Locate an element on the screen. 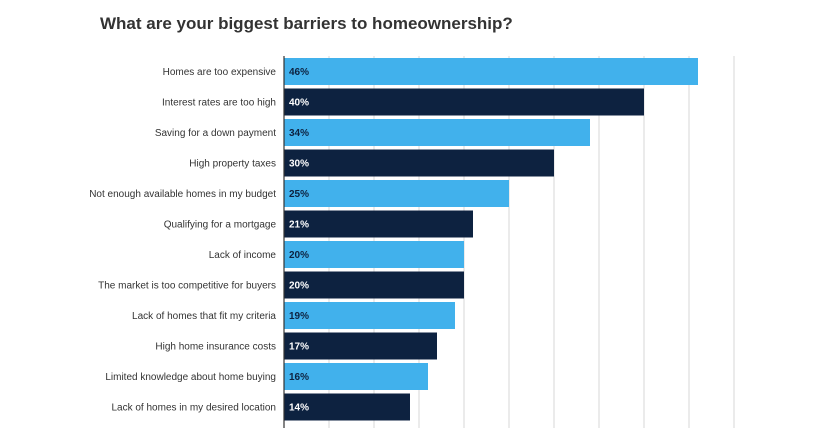 The width and height of the screenshot is (830, 439). value-label: 30% is located at coordinates (299, 164).